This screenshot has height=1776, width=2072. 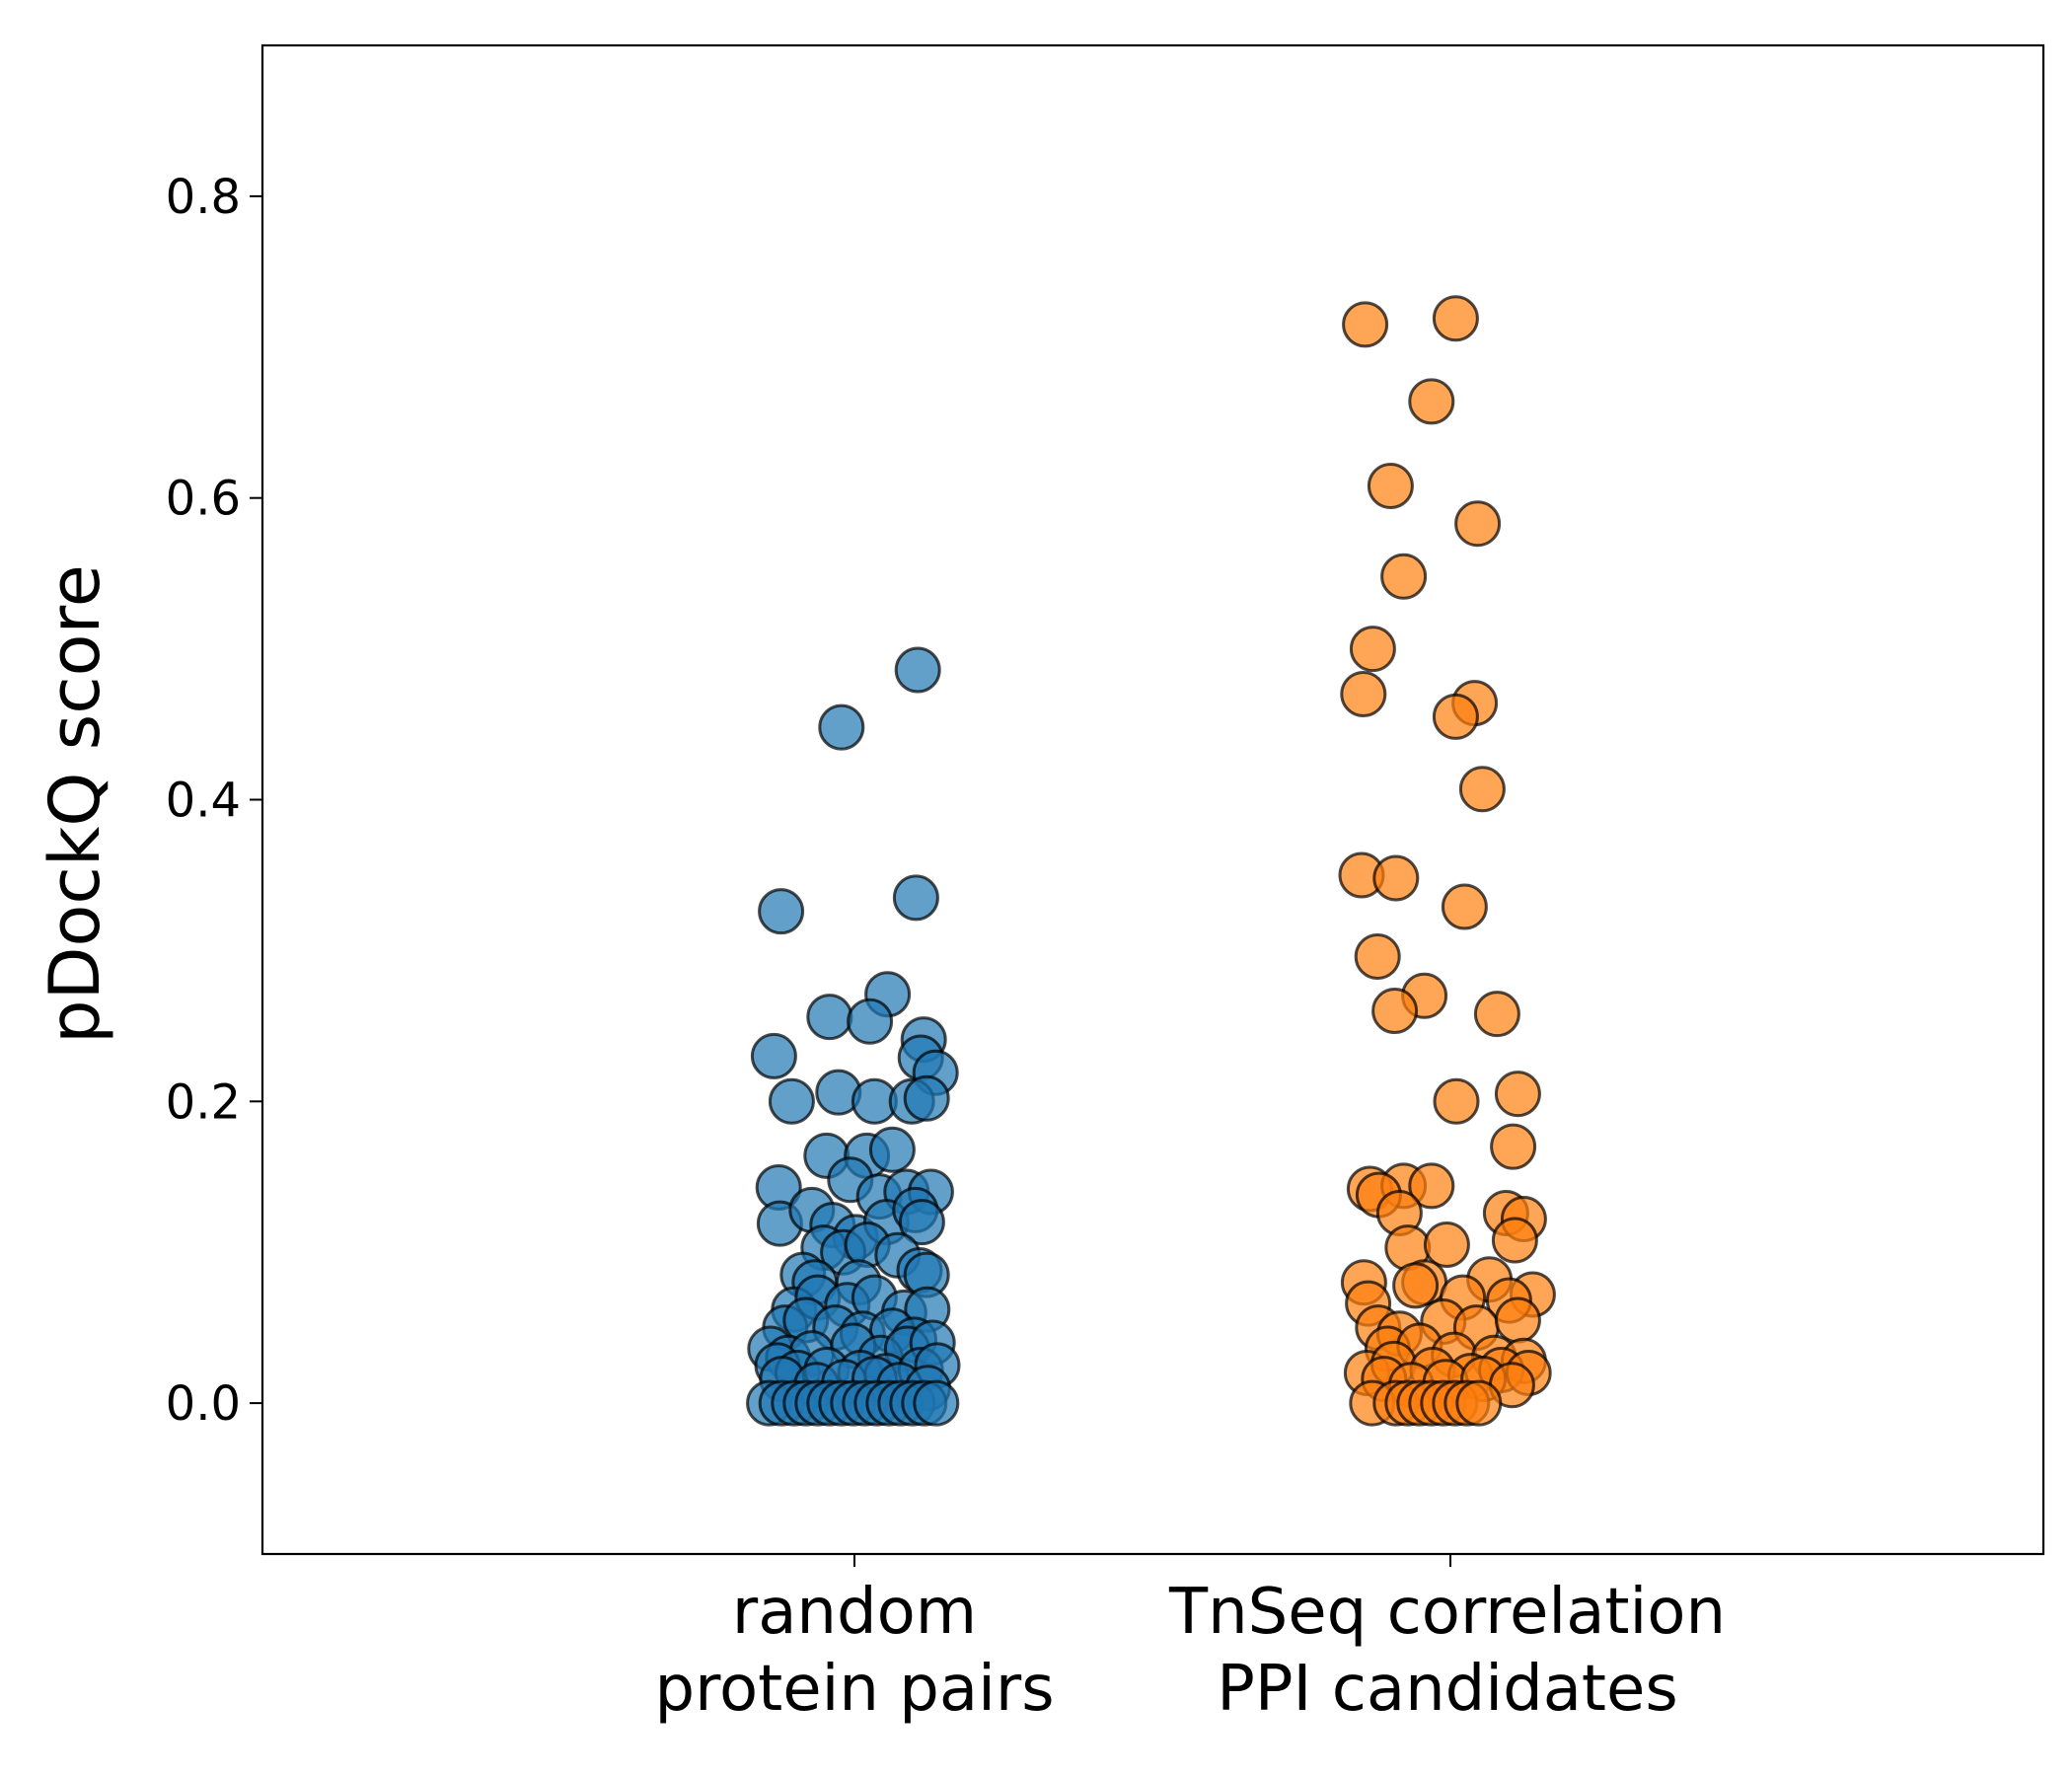 I want to click on y-tick-label: 0.4, so click(x=204, y=802).